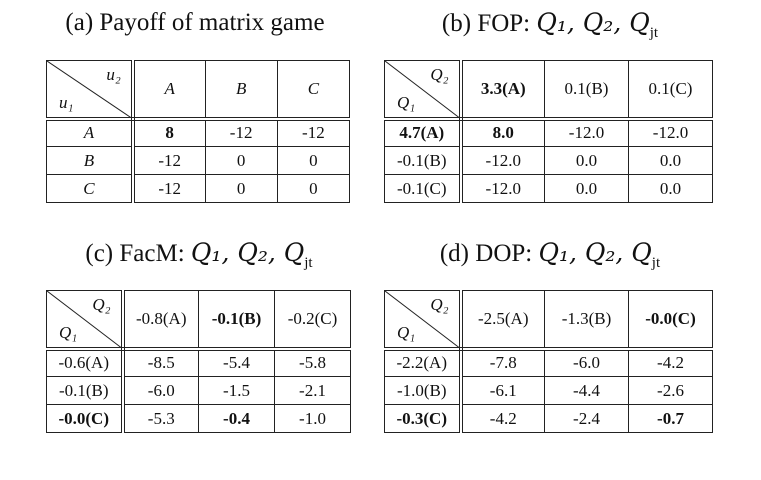 This screenshot has height=480, width=761. Describe the element at coordinates (486, 253) in the screenshot. I see `panel-d-title-prefix: (d) DOP:` at that location.